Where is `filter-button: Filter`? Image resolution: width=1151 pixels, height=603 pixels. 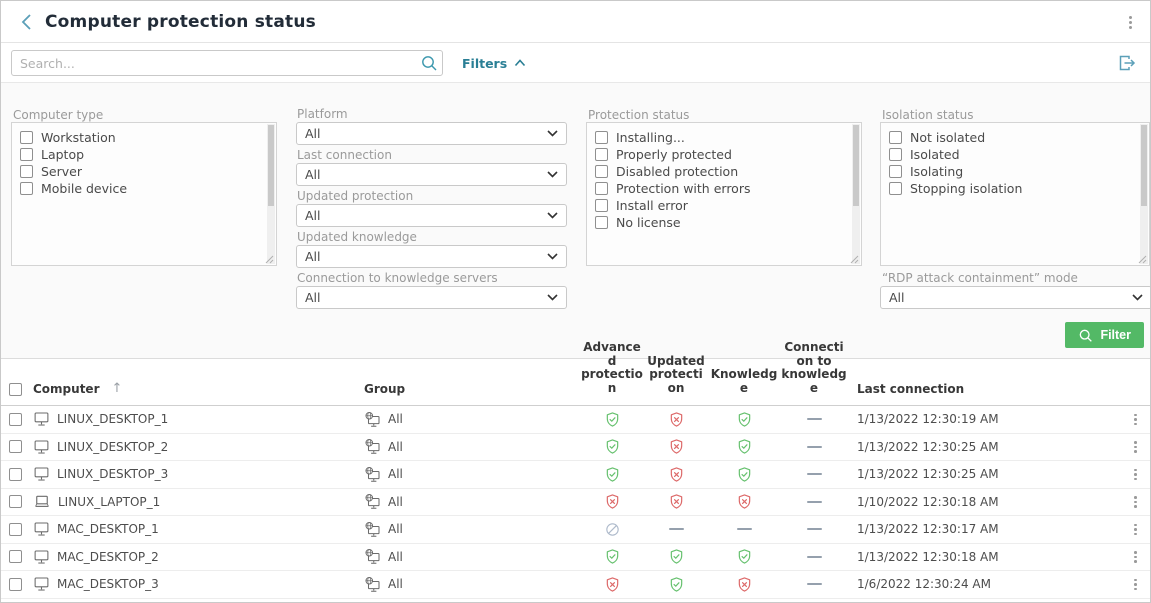 filter-button: Filter is located at coordinates (1104, 335).